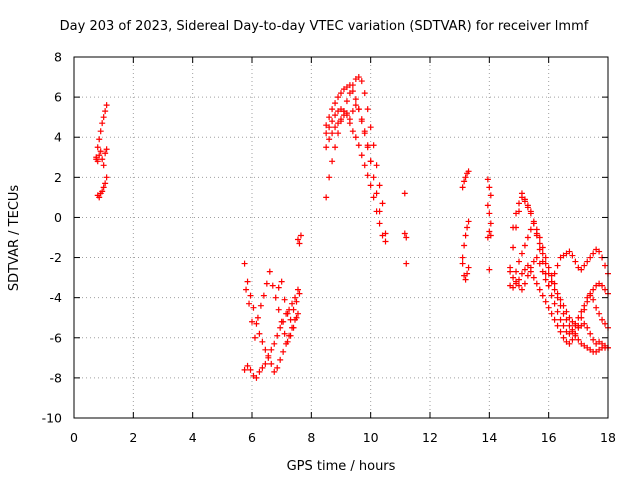 Image resolution: width=640 pixels, height=480 pixels. What do you see at coordinates (311, 437) in the screenshot?
I see `x-tick-label: 8` at bounding box center [311, 437].